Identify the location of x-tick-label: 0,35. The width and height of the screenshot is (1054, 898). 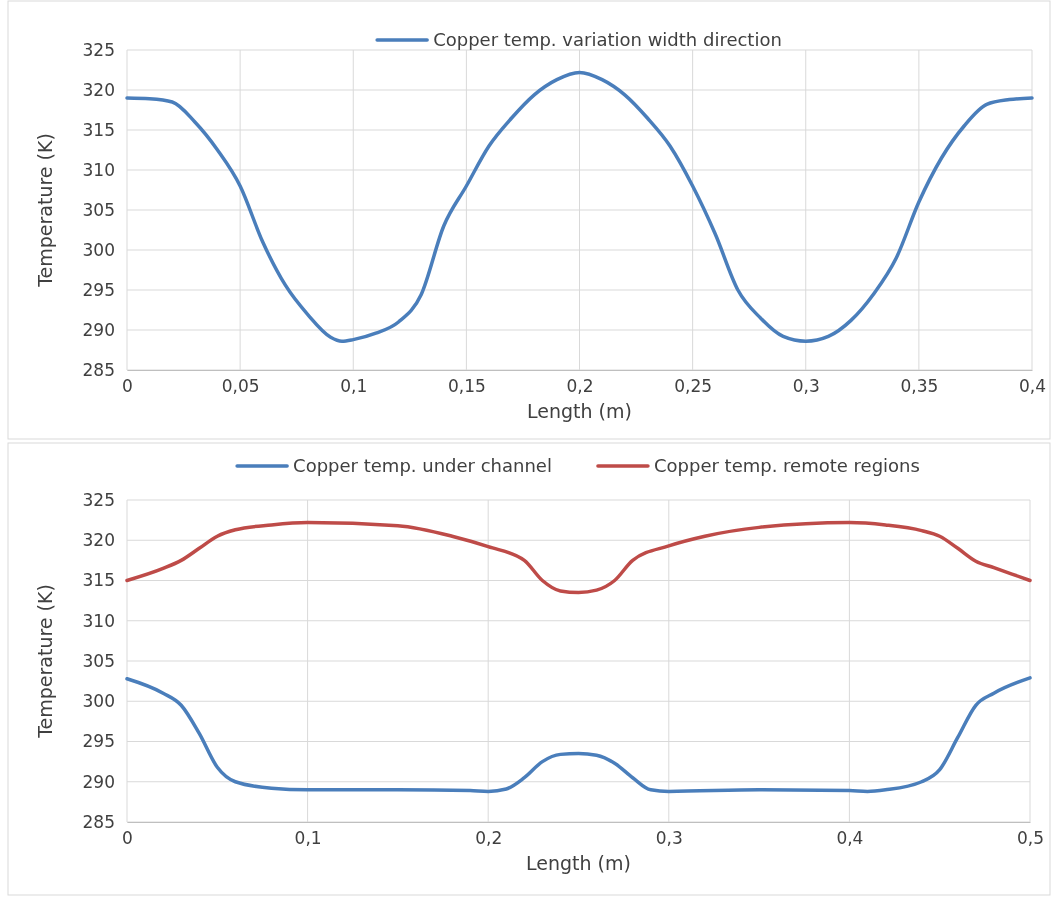
(919, 386).